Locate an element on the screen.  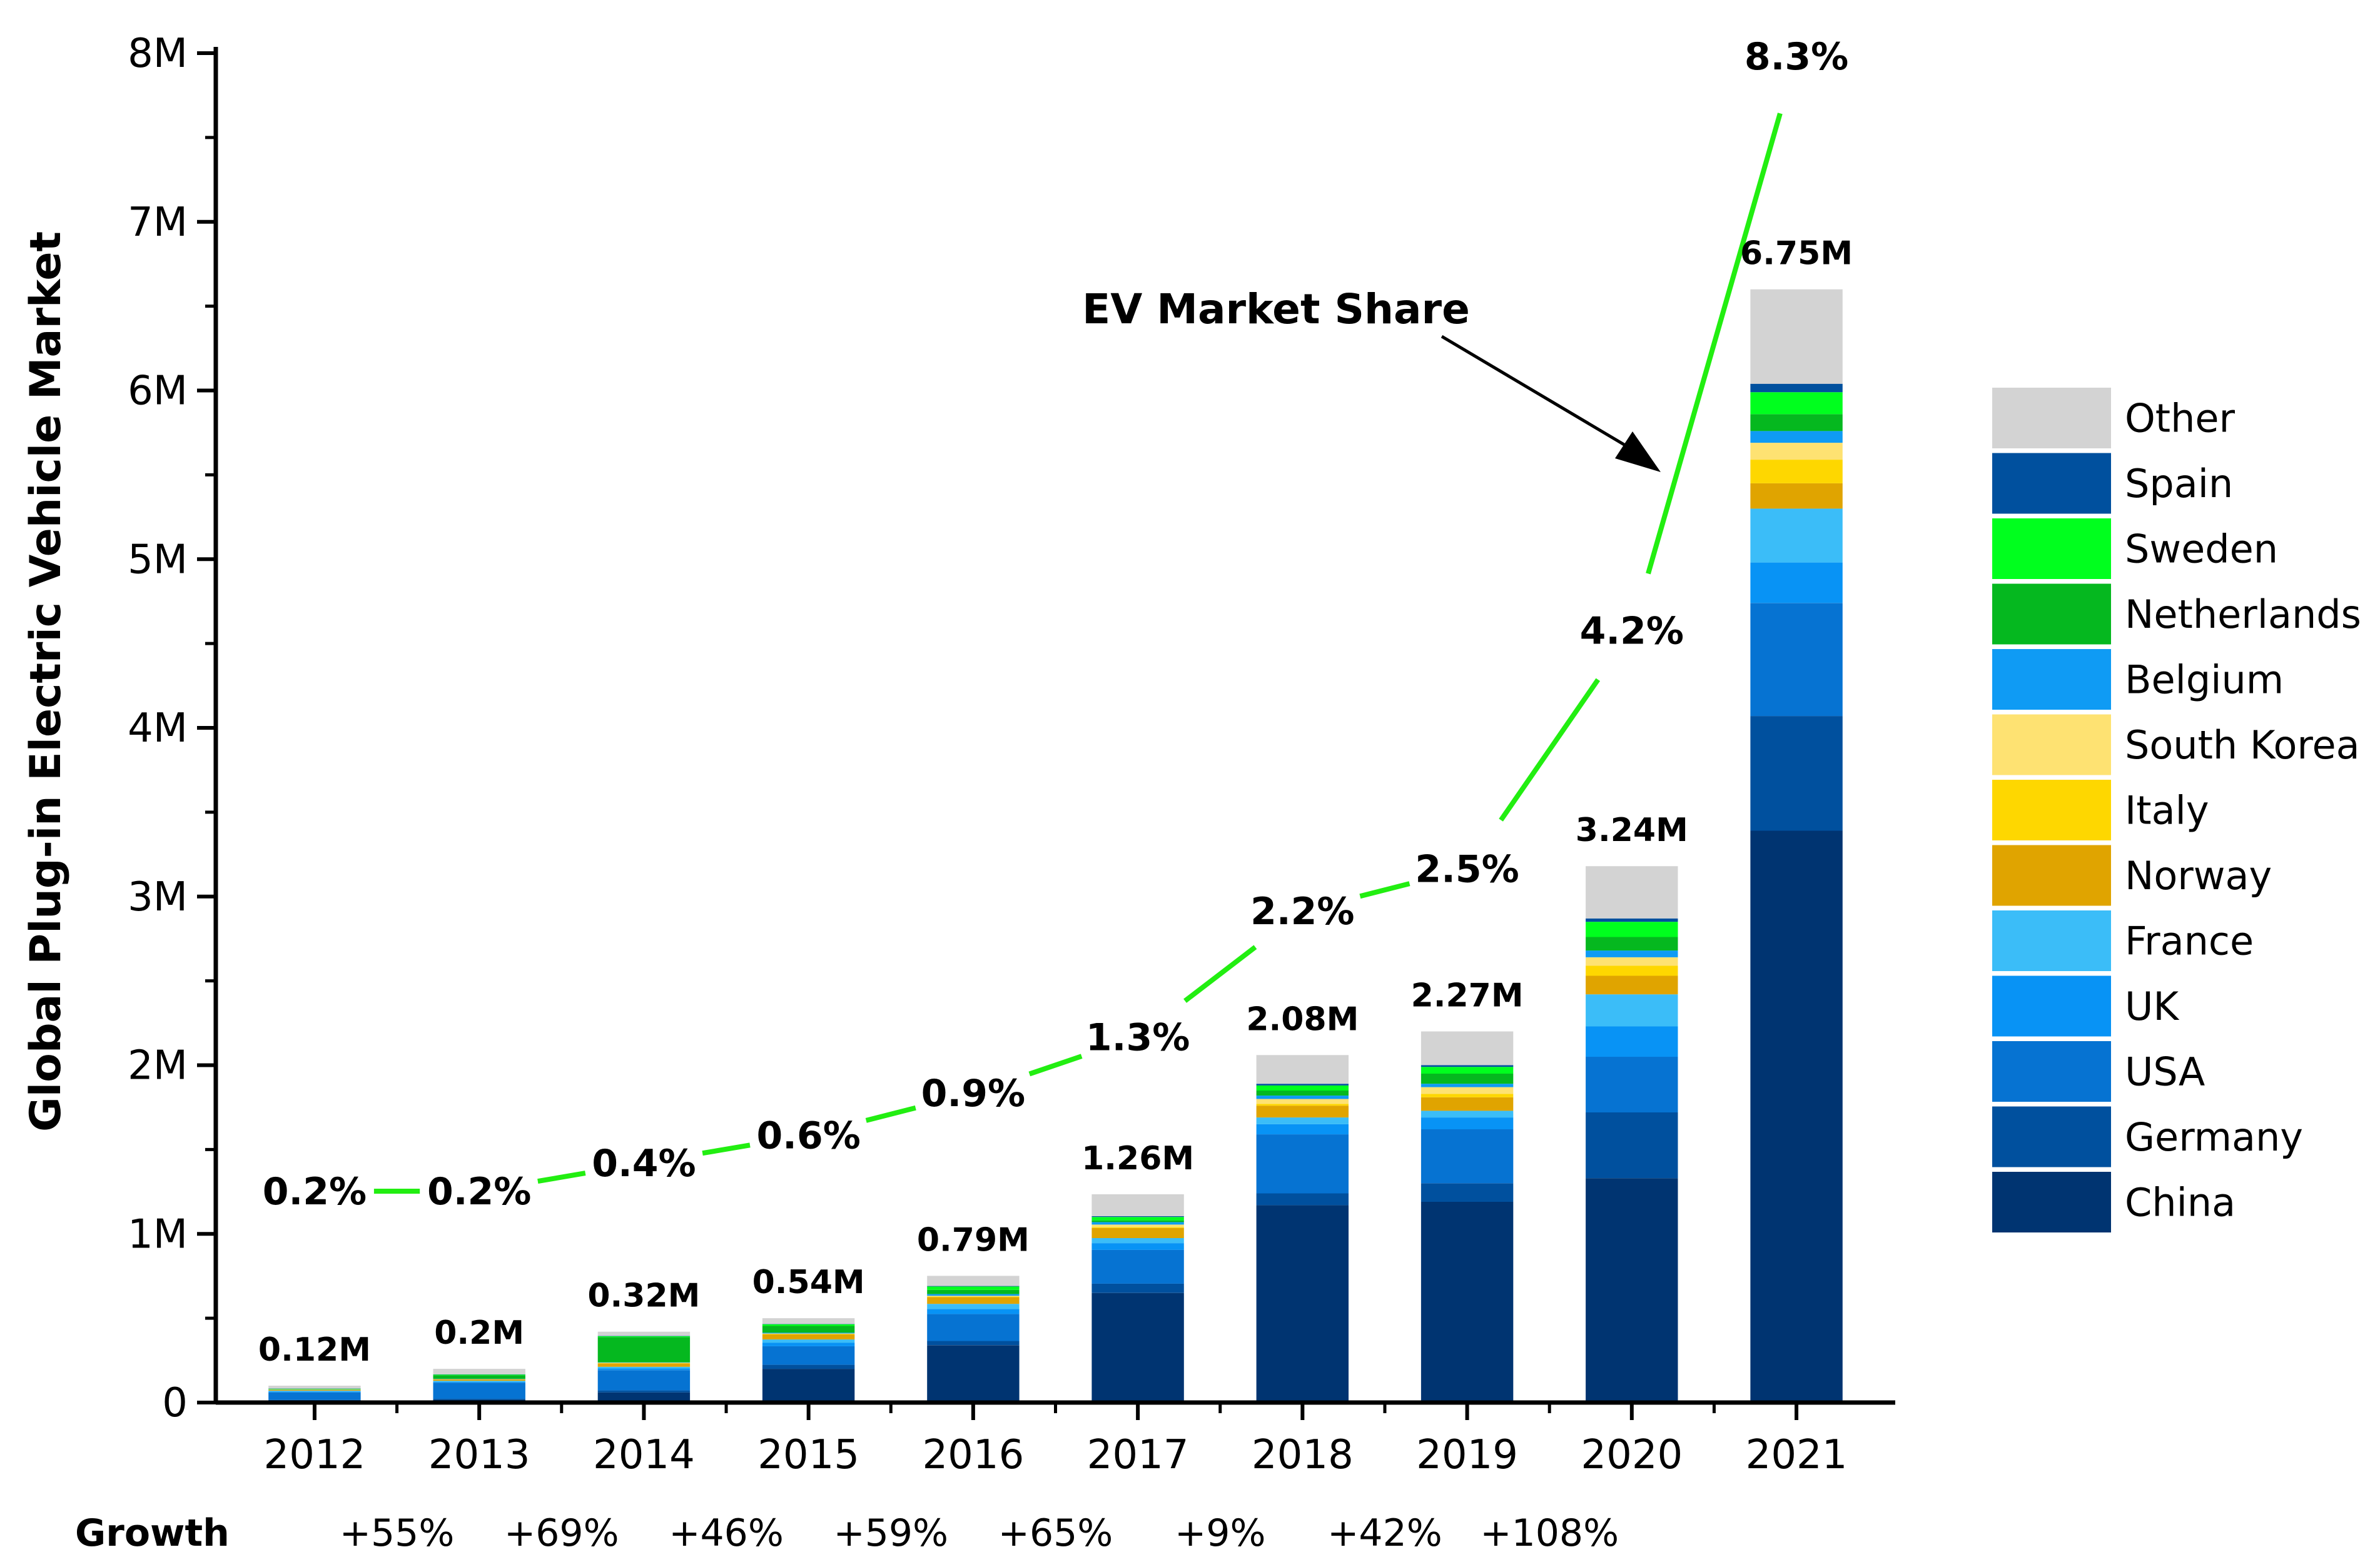
bar-2019-south-korea is located at coordinates (1467, 1090).